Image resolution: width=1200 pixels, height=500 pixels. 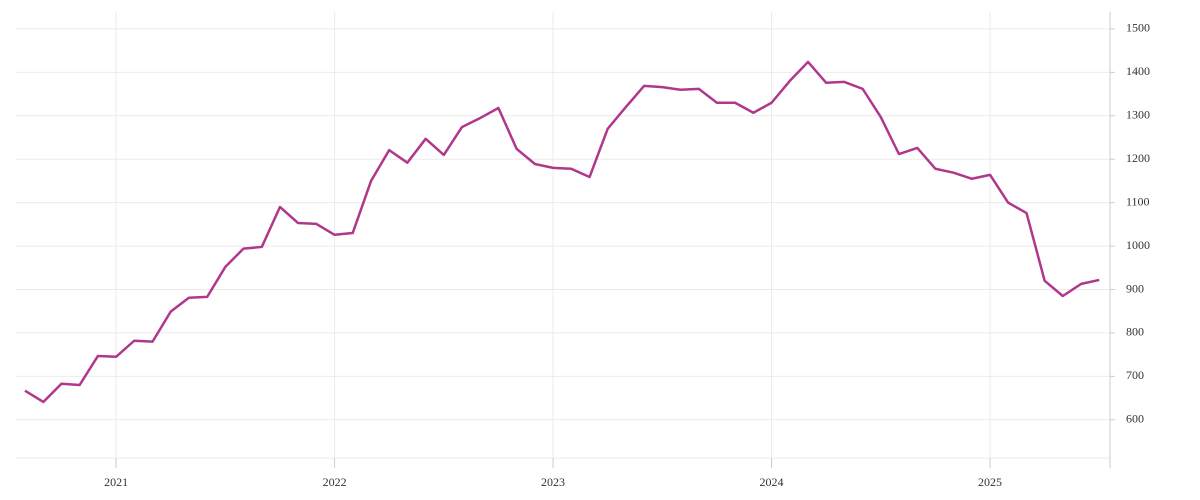 What do you see at coordinates (1138, 158) in the screenshot?
I see `y-tick-label: 1200` at bounding box center [1138, 158].